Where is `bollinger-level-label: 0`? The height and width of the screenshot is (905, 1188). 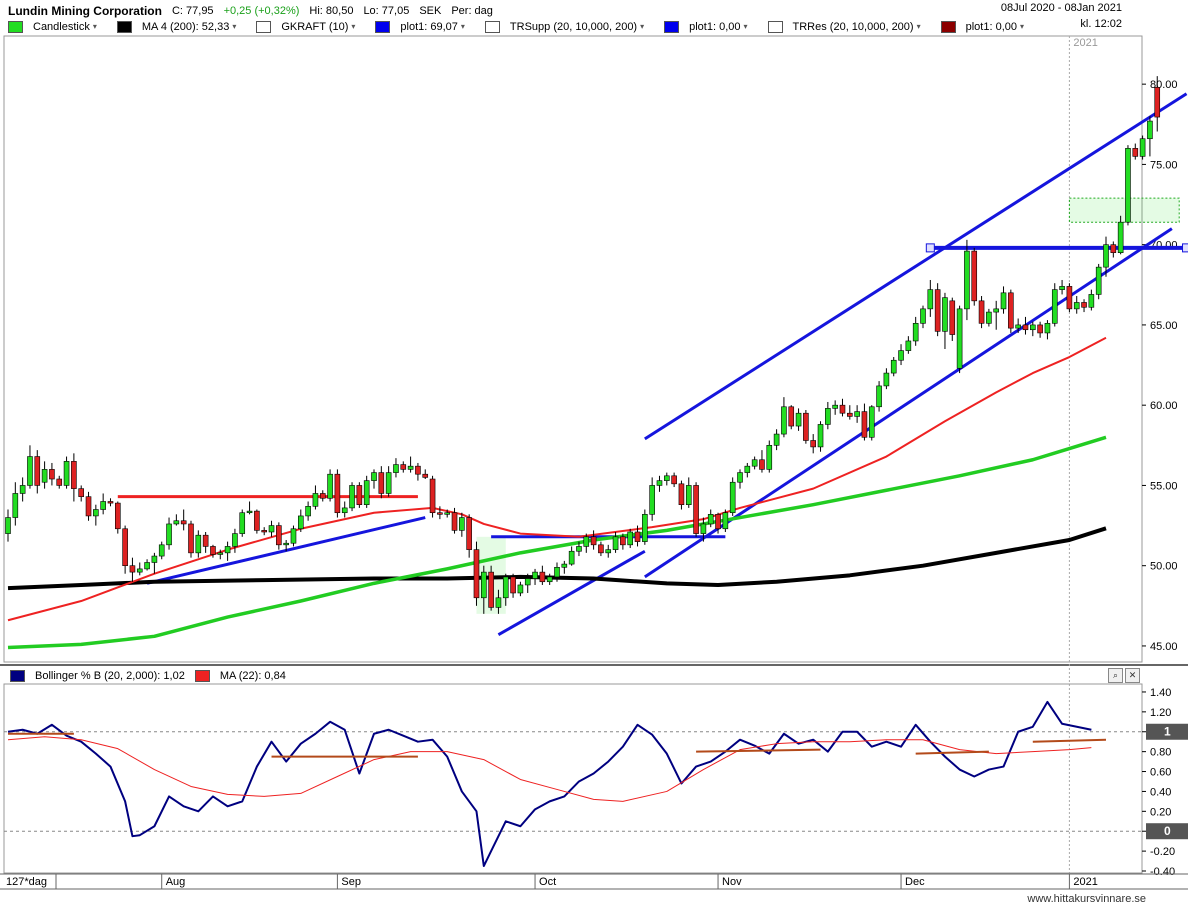
bollinger-level-label: 0 is located at coordinates (1167, 831).